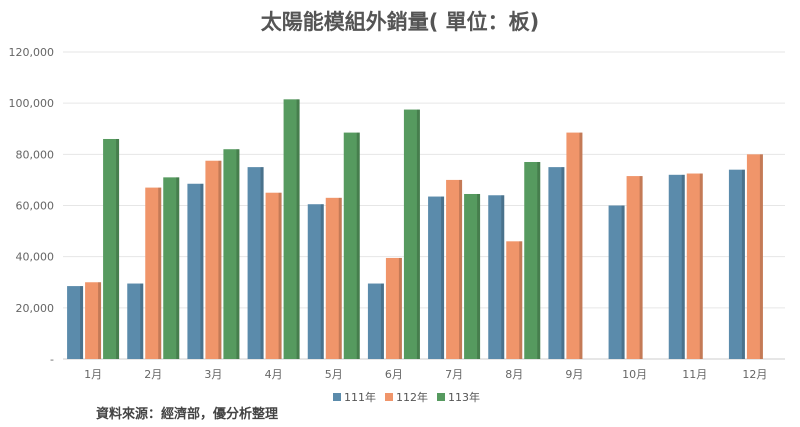 The width and height of the screenshot is (800, 427). I want to click on bar-2月-112年, so click(153, 273).